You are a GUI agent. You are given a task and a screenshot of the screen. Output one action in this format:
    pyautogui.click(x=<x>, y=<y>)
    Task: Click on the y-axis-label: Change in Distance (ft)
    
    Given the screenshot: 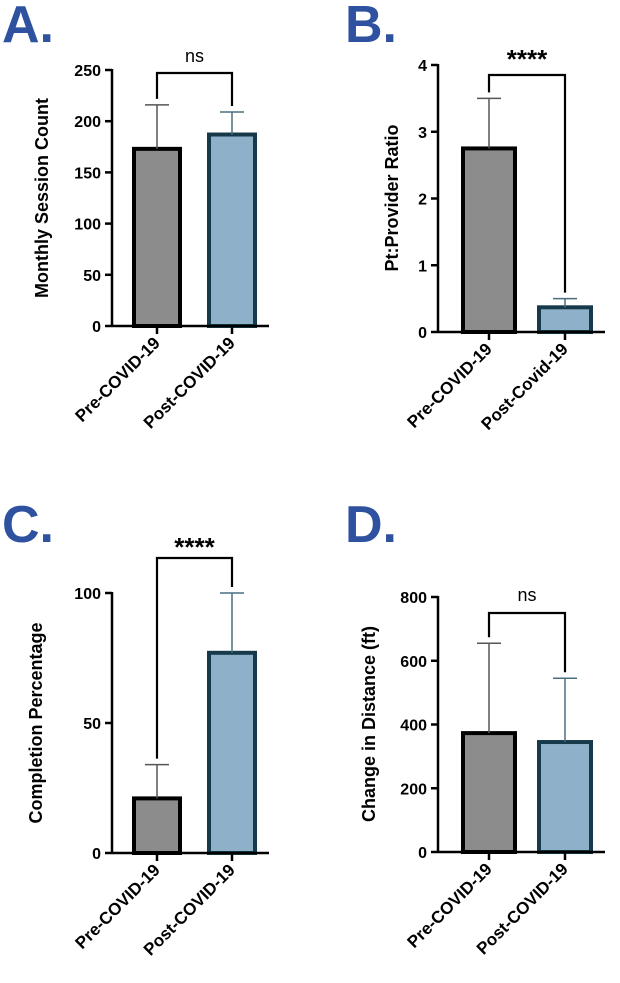 What is the action you would take?
    pyautogui.click(x=369, y=724)
    